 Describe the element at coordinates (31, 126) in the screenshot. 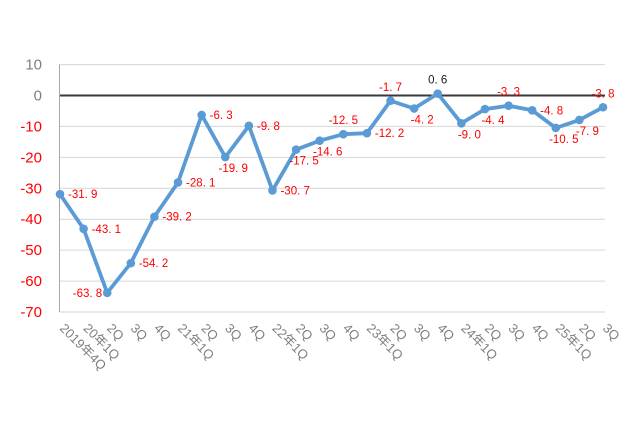

I see `y-axis-label--10: -10` at that location.